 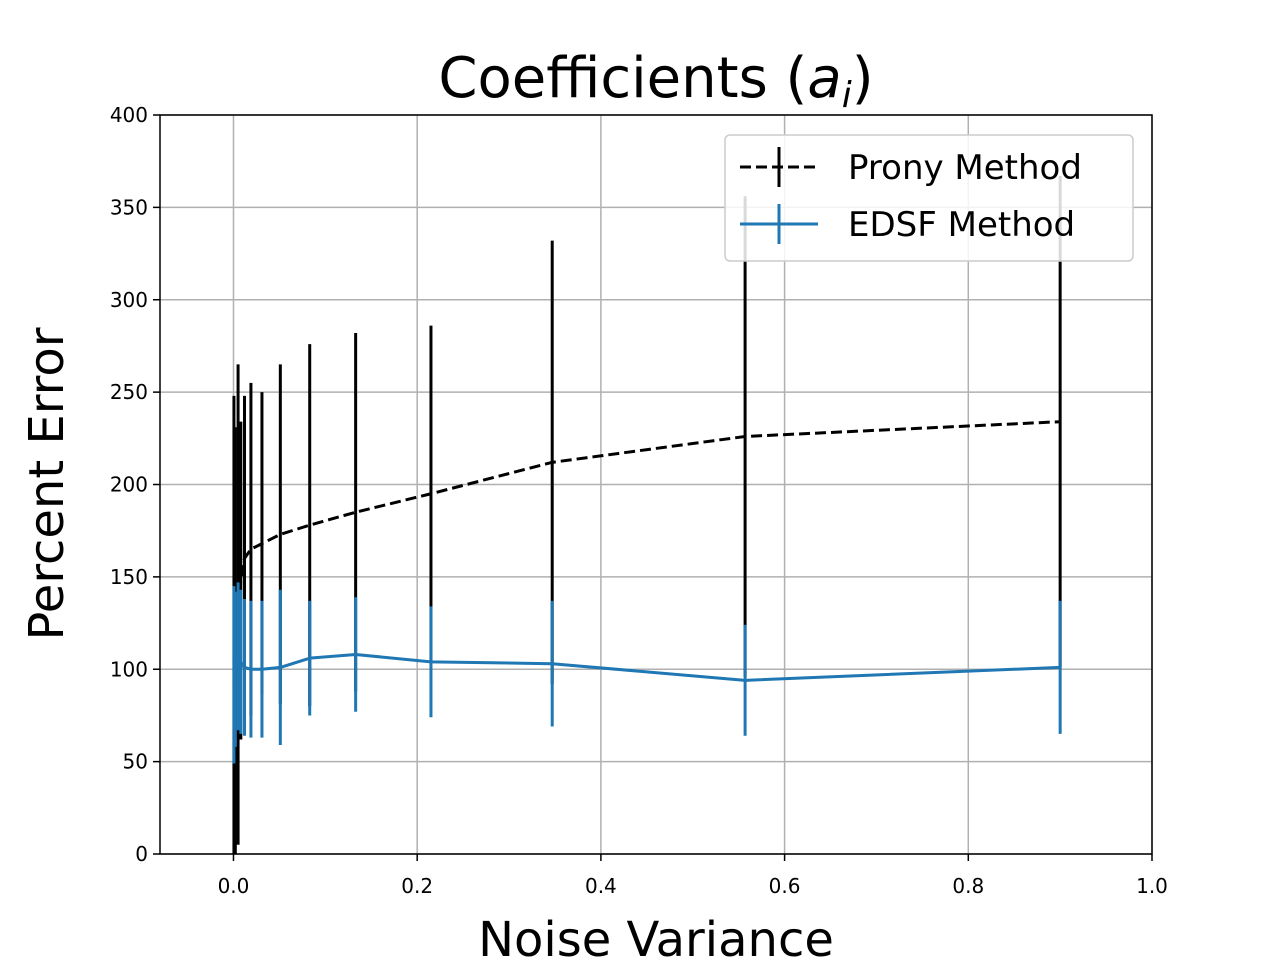 I want to click on y-tick-label: 200, so click(x=129, y=485).